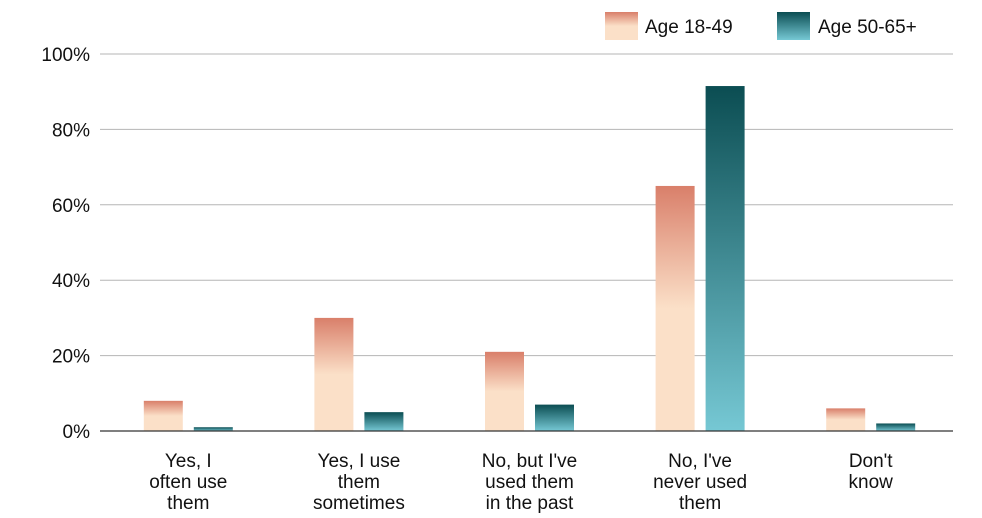  What do you see at coordinates (359, 461) in the screenshot?
I see `x-category-label-line: Yes, I use` at bounding box center [359, 461].